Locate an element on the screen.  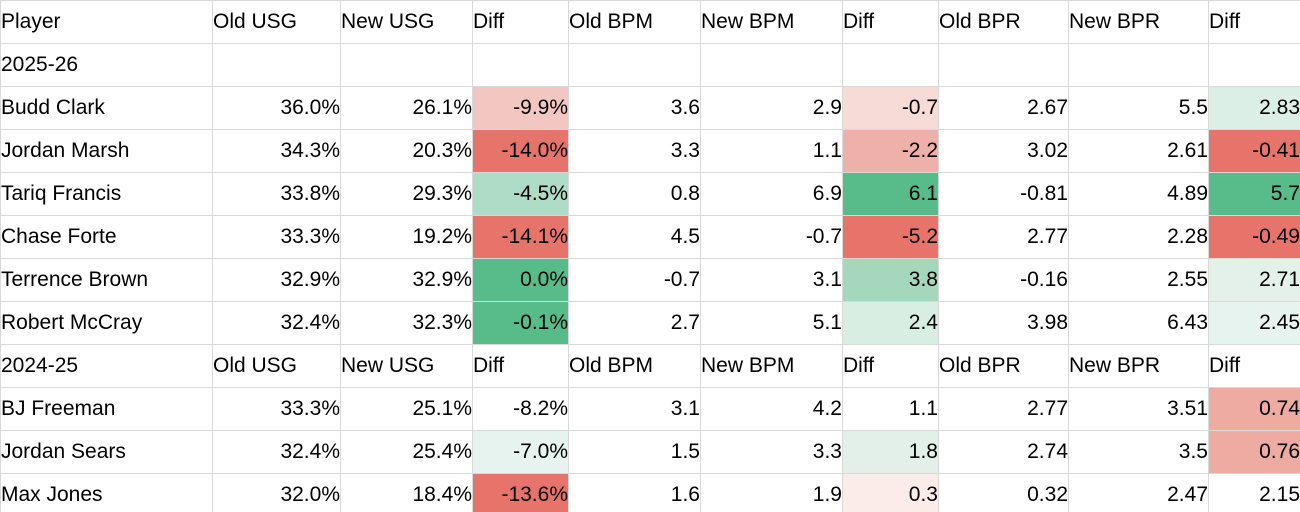
cell-old-usg: 32.9% is located at coordinates (276, 280).